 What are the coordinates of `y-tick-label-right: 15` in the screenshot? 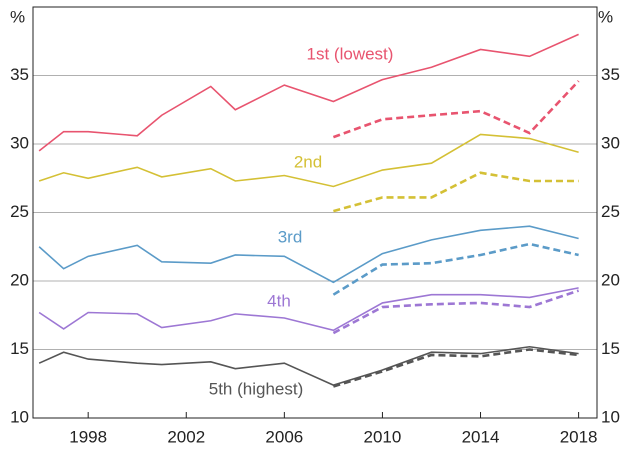 It's located at (610, 348).